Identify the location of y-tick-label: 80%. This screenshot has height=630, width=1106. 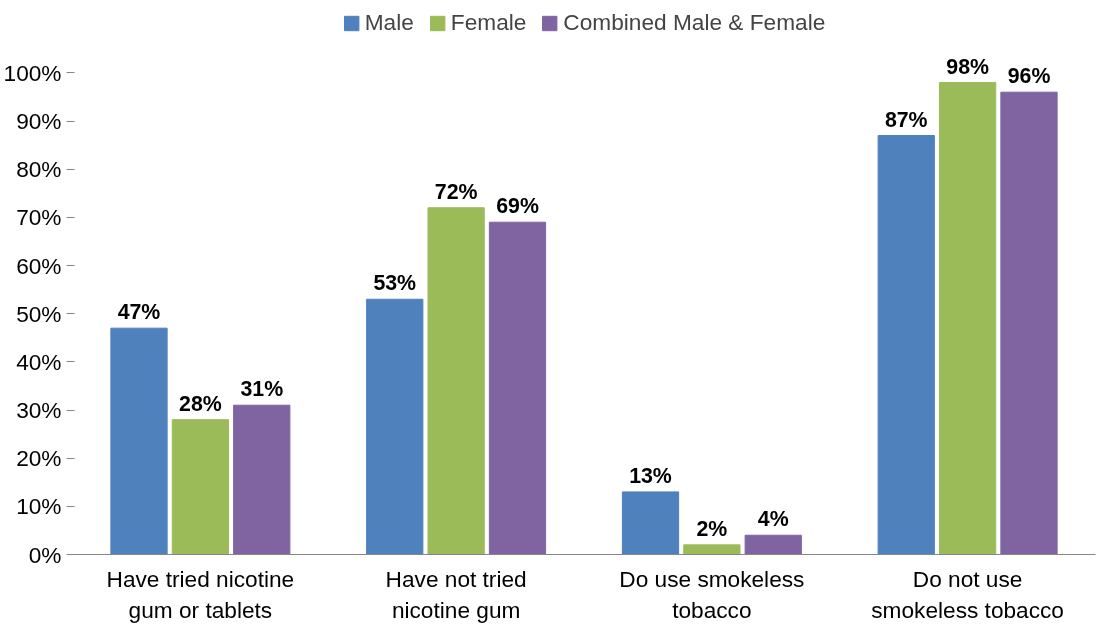
(39, 169).